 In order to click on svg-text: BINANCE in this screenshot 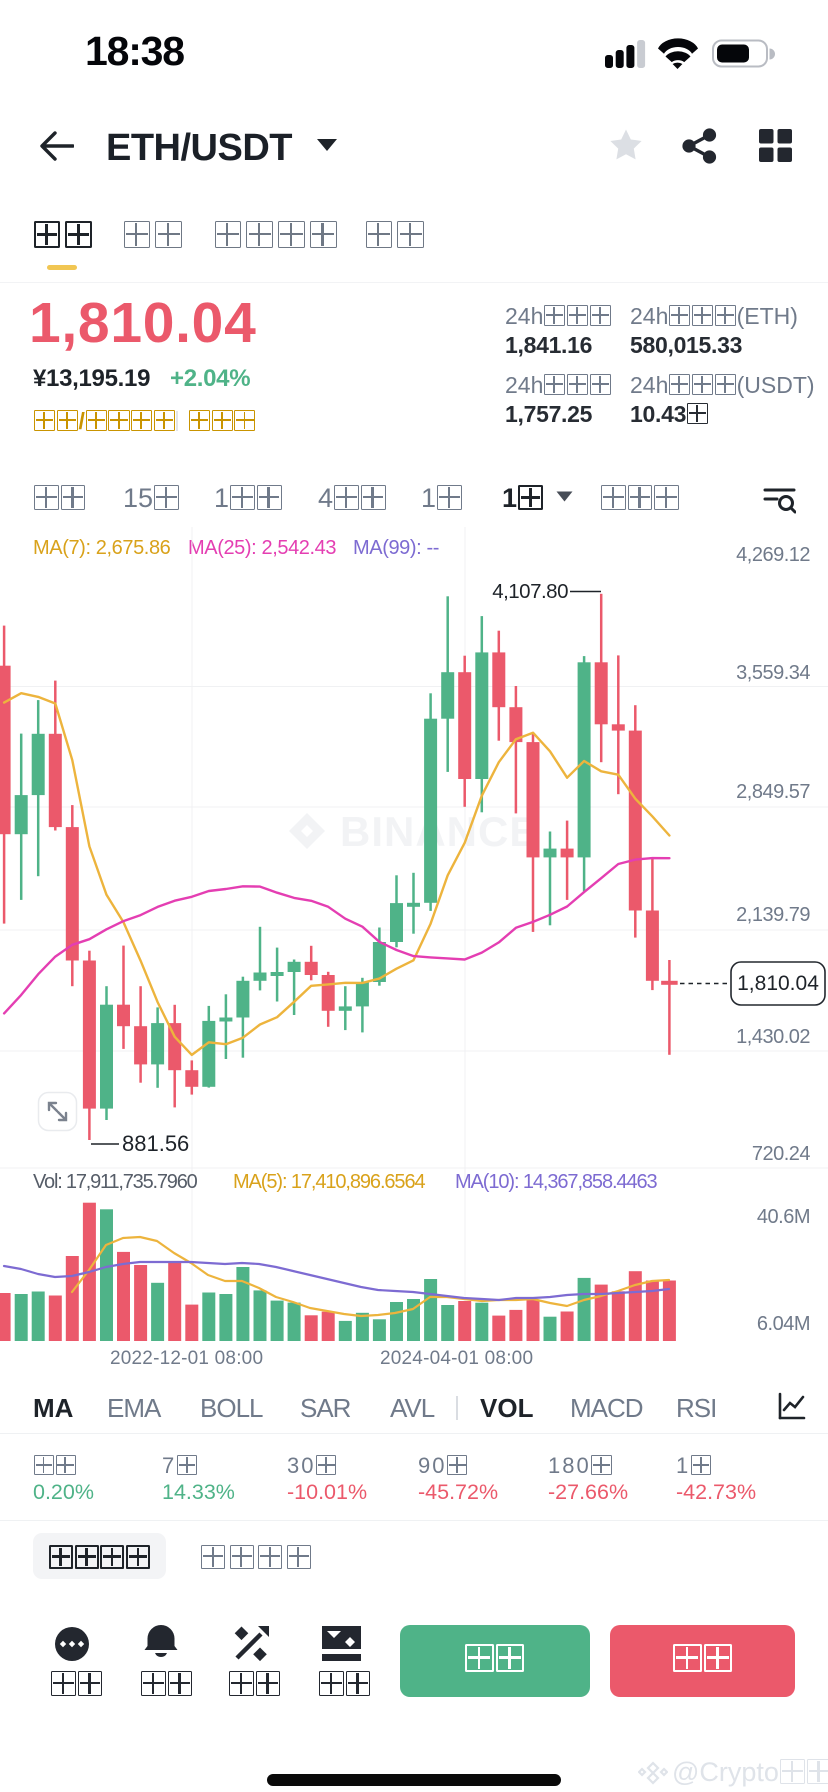, I will do `click(439, 831)`.